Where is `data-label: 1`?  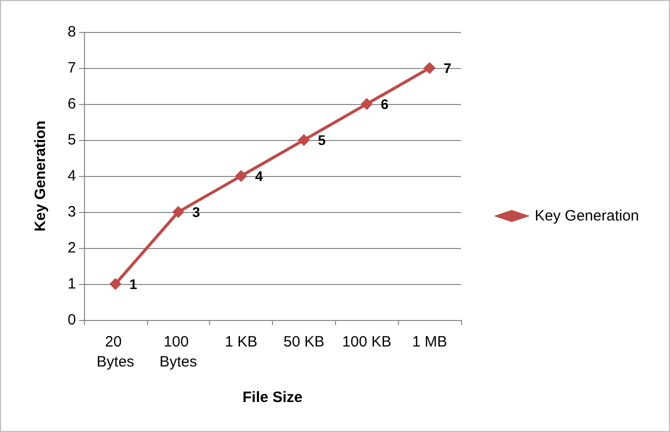 data-label: 1 is located at coordinates (133, 284).